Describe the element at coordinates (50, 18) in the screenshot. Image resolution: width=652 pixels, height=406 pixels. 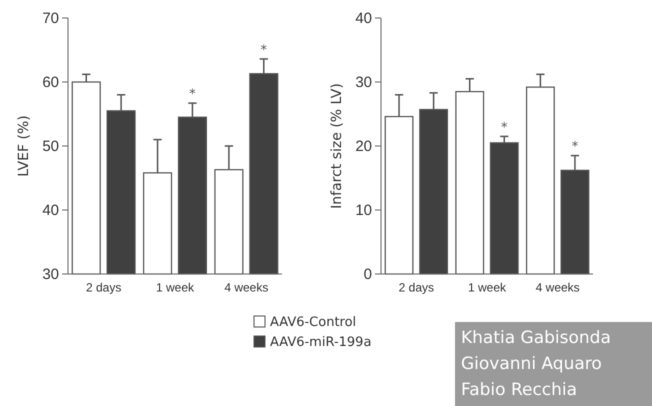
I see `y-tick-label: 70` at that location.